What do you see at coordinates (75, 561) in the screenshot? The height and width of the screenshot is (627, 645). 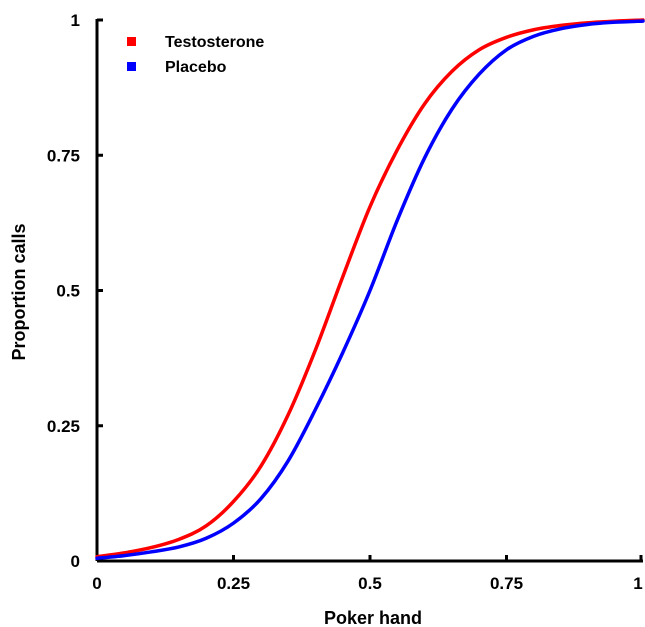 I see `y-tick-label: 0` at bounding box center [75, 561].